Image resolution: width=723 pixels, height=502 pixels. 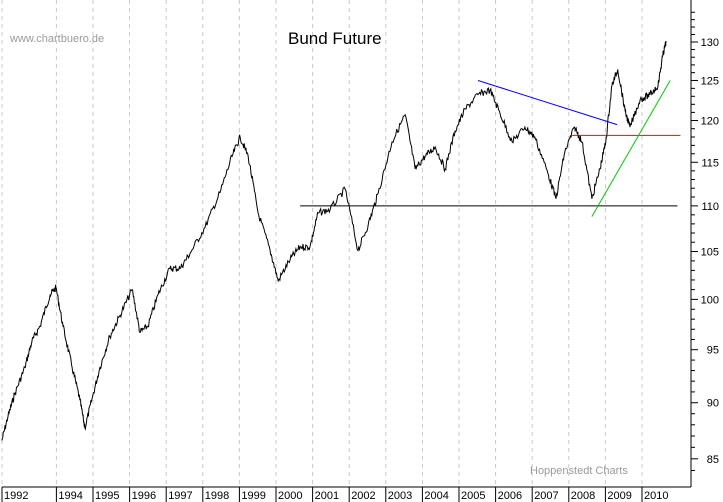 I want to click on y-tick-label: 110, so click(x=710, y=207).